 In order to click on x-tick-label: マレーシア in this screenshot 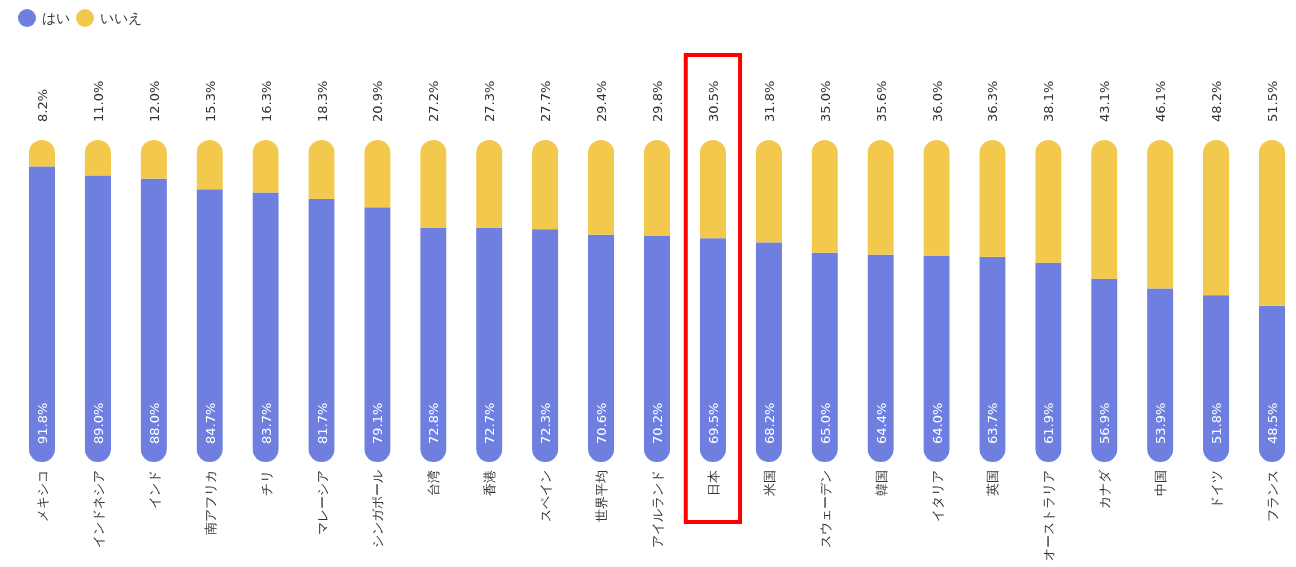, I will do `click(322, 502)`.